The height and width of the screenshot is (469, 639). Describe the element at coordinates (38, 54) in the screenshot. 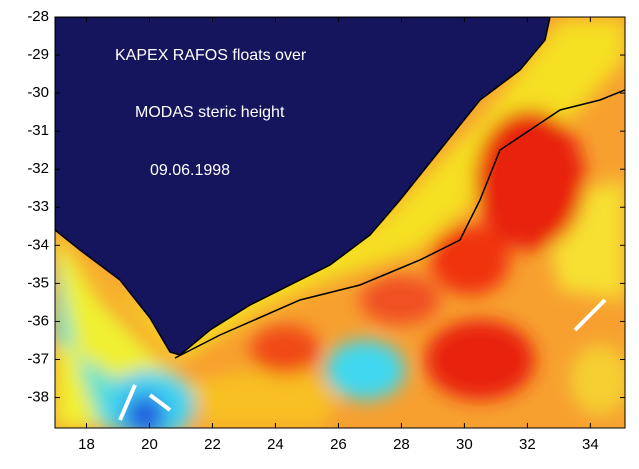

I see `y-tick-label: -29` at that location.